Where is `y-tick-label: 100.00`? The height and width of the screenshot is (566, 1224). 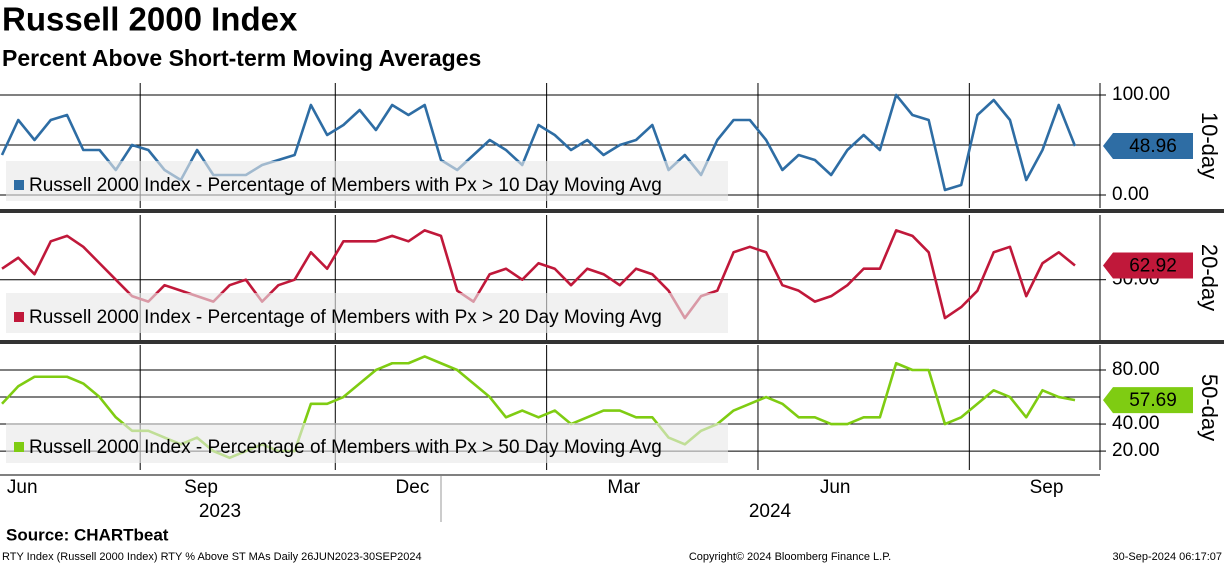 y-tick-label: 100.00 is located at coordinates (1141, 94).